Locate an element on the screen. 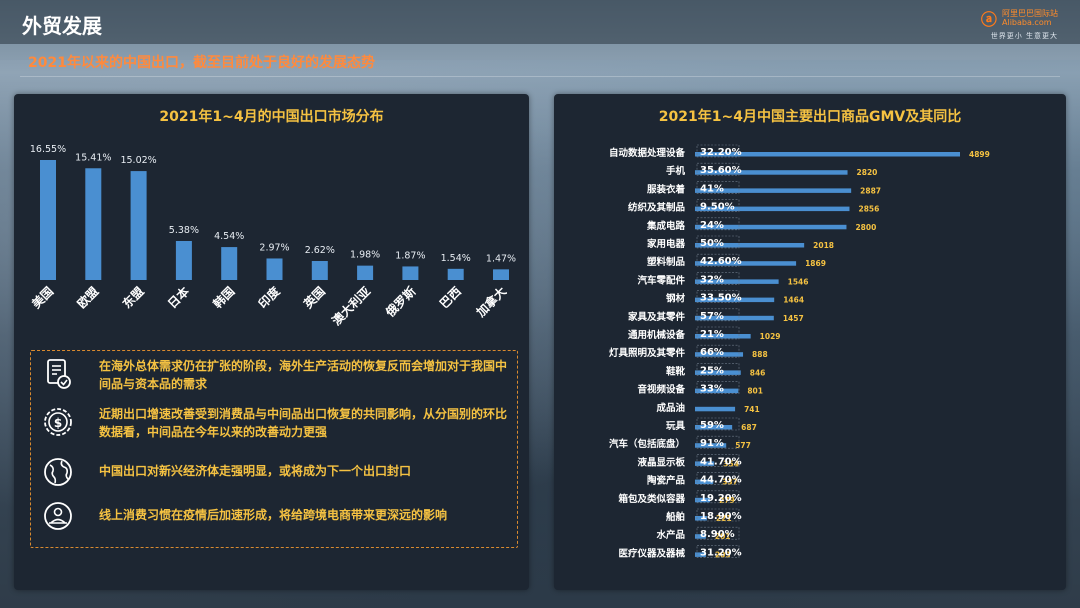 The image size is (1080, 608). market-category-label: 美国 is located at coordinates (43, 298).